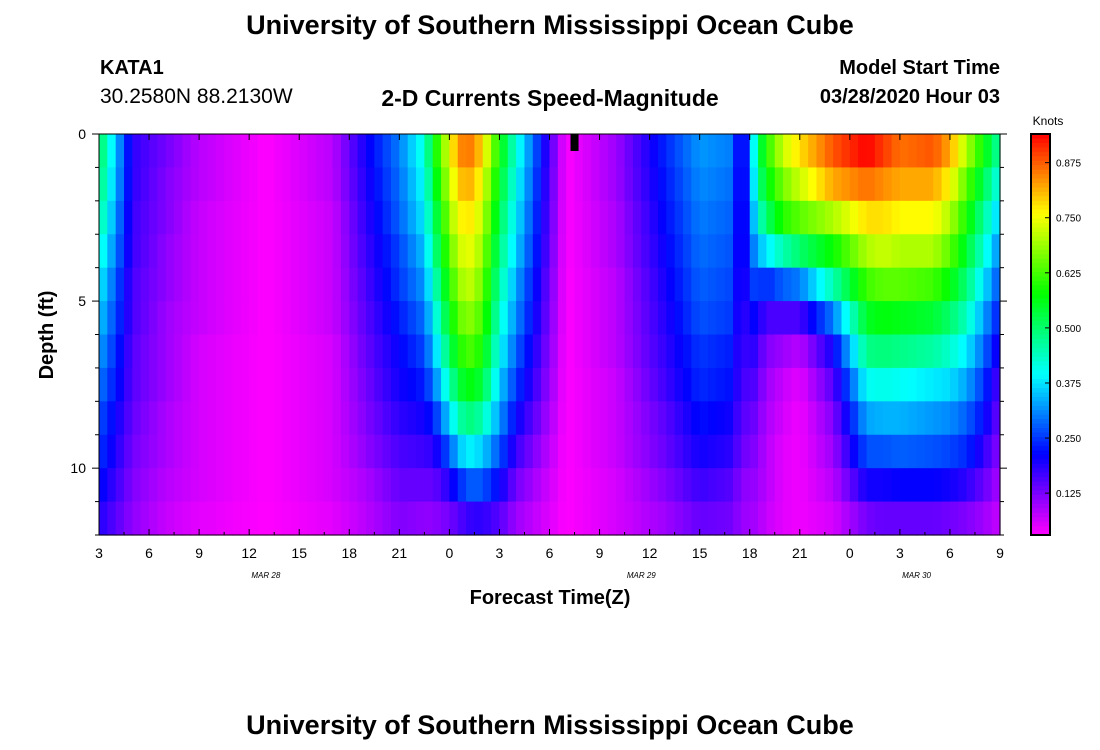  I want to click on y-tick-label: 10, so click(78, 468).